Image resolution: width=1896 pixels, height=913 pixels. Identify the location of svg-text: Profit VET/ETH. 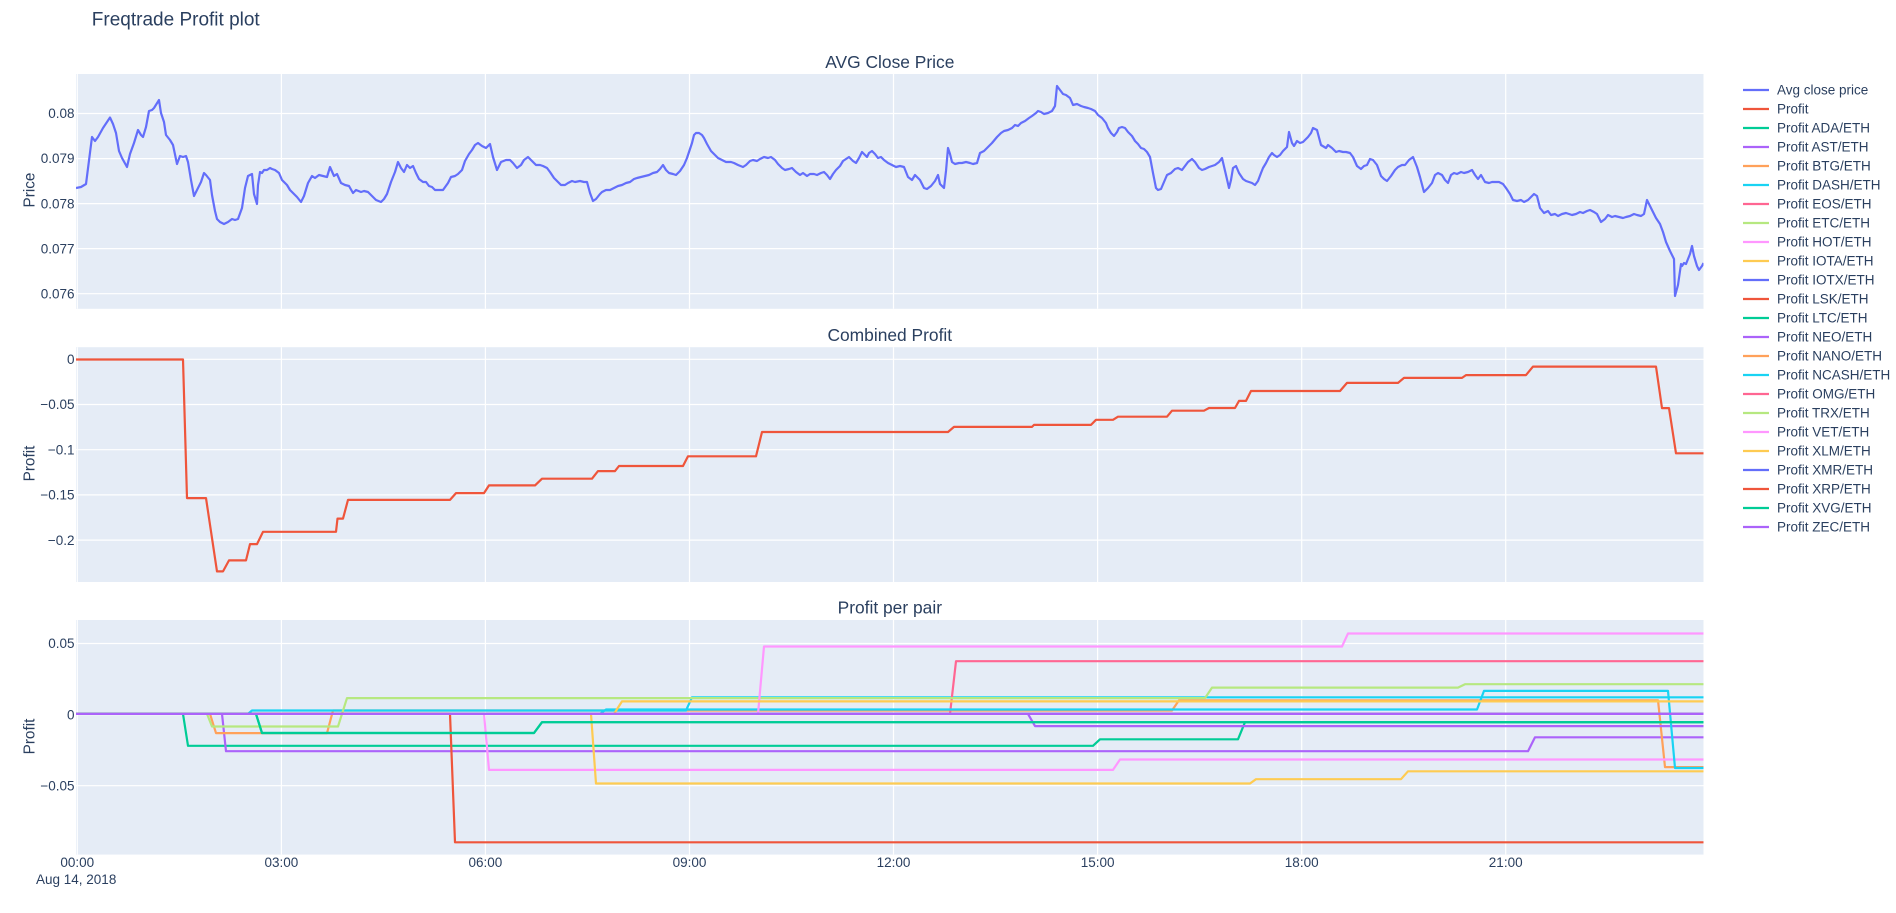
(1823, 431).